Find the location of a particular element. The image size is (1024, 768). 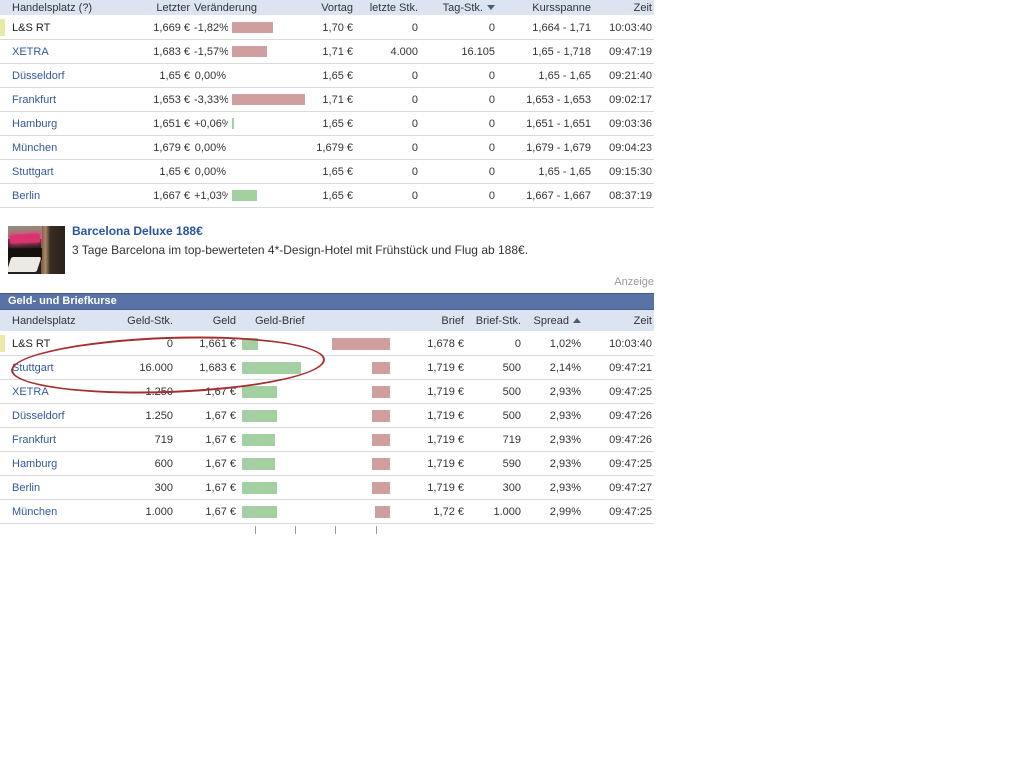

ask-volume: 500 is located at coordinates (494, 367).